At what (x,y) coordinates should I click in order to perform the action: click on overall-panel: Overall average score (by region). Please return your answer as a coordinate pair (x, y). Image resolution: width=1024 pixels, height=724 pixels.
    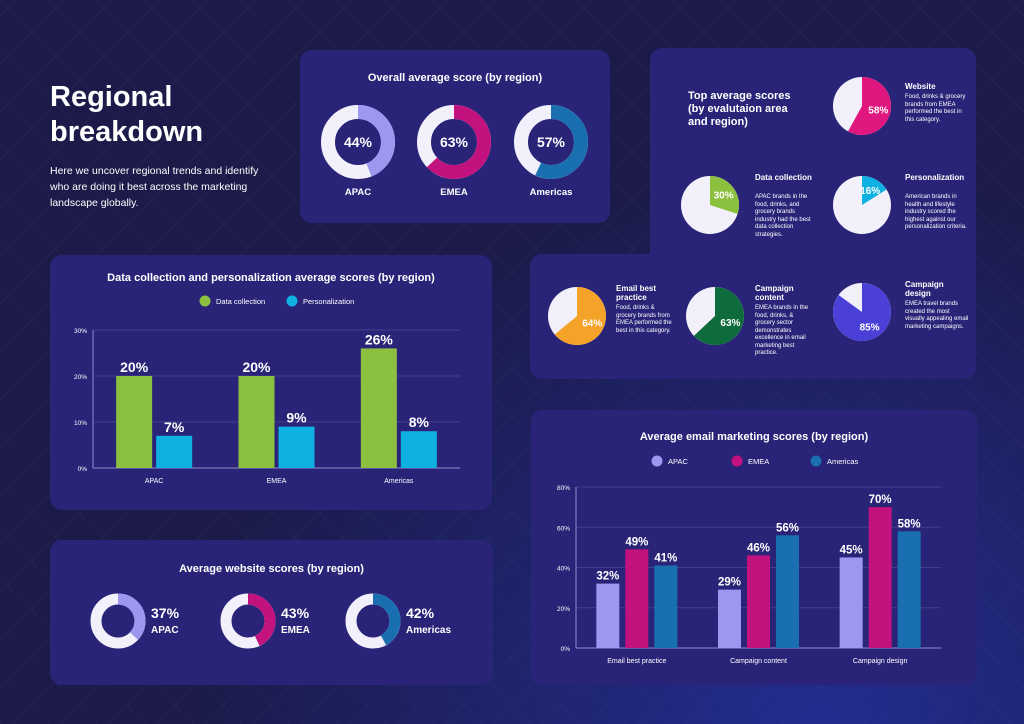
    Looking at the image, I should click on (455, 136).